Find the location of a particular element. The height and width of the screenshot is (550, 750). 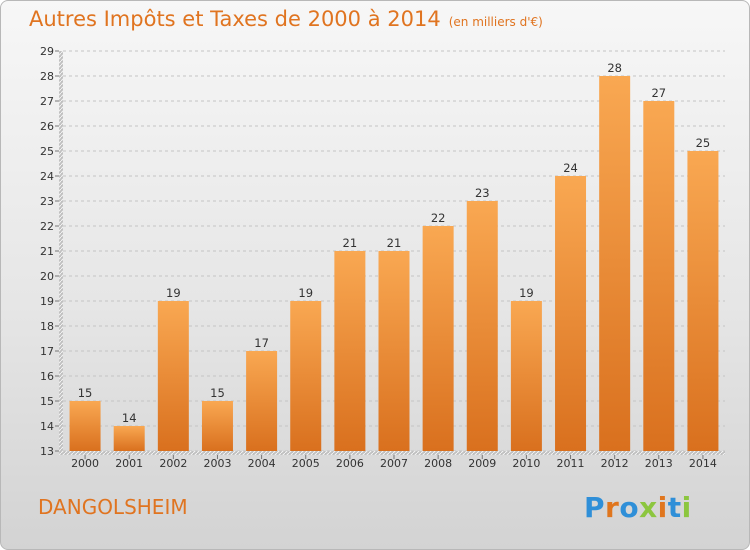

y-tick-label: 26 is located at coordinates (47, 126).